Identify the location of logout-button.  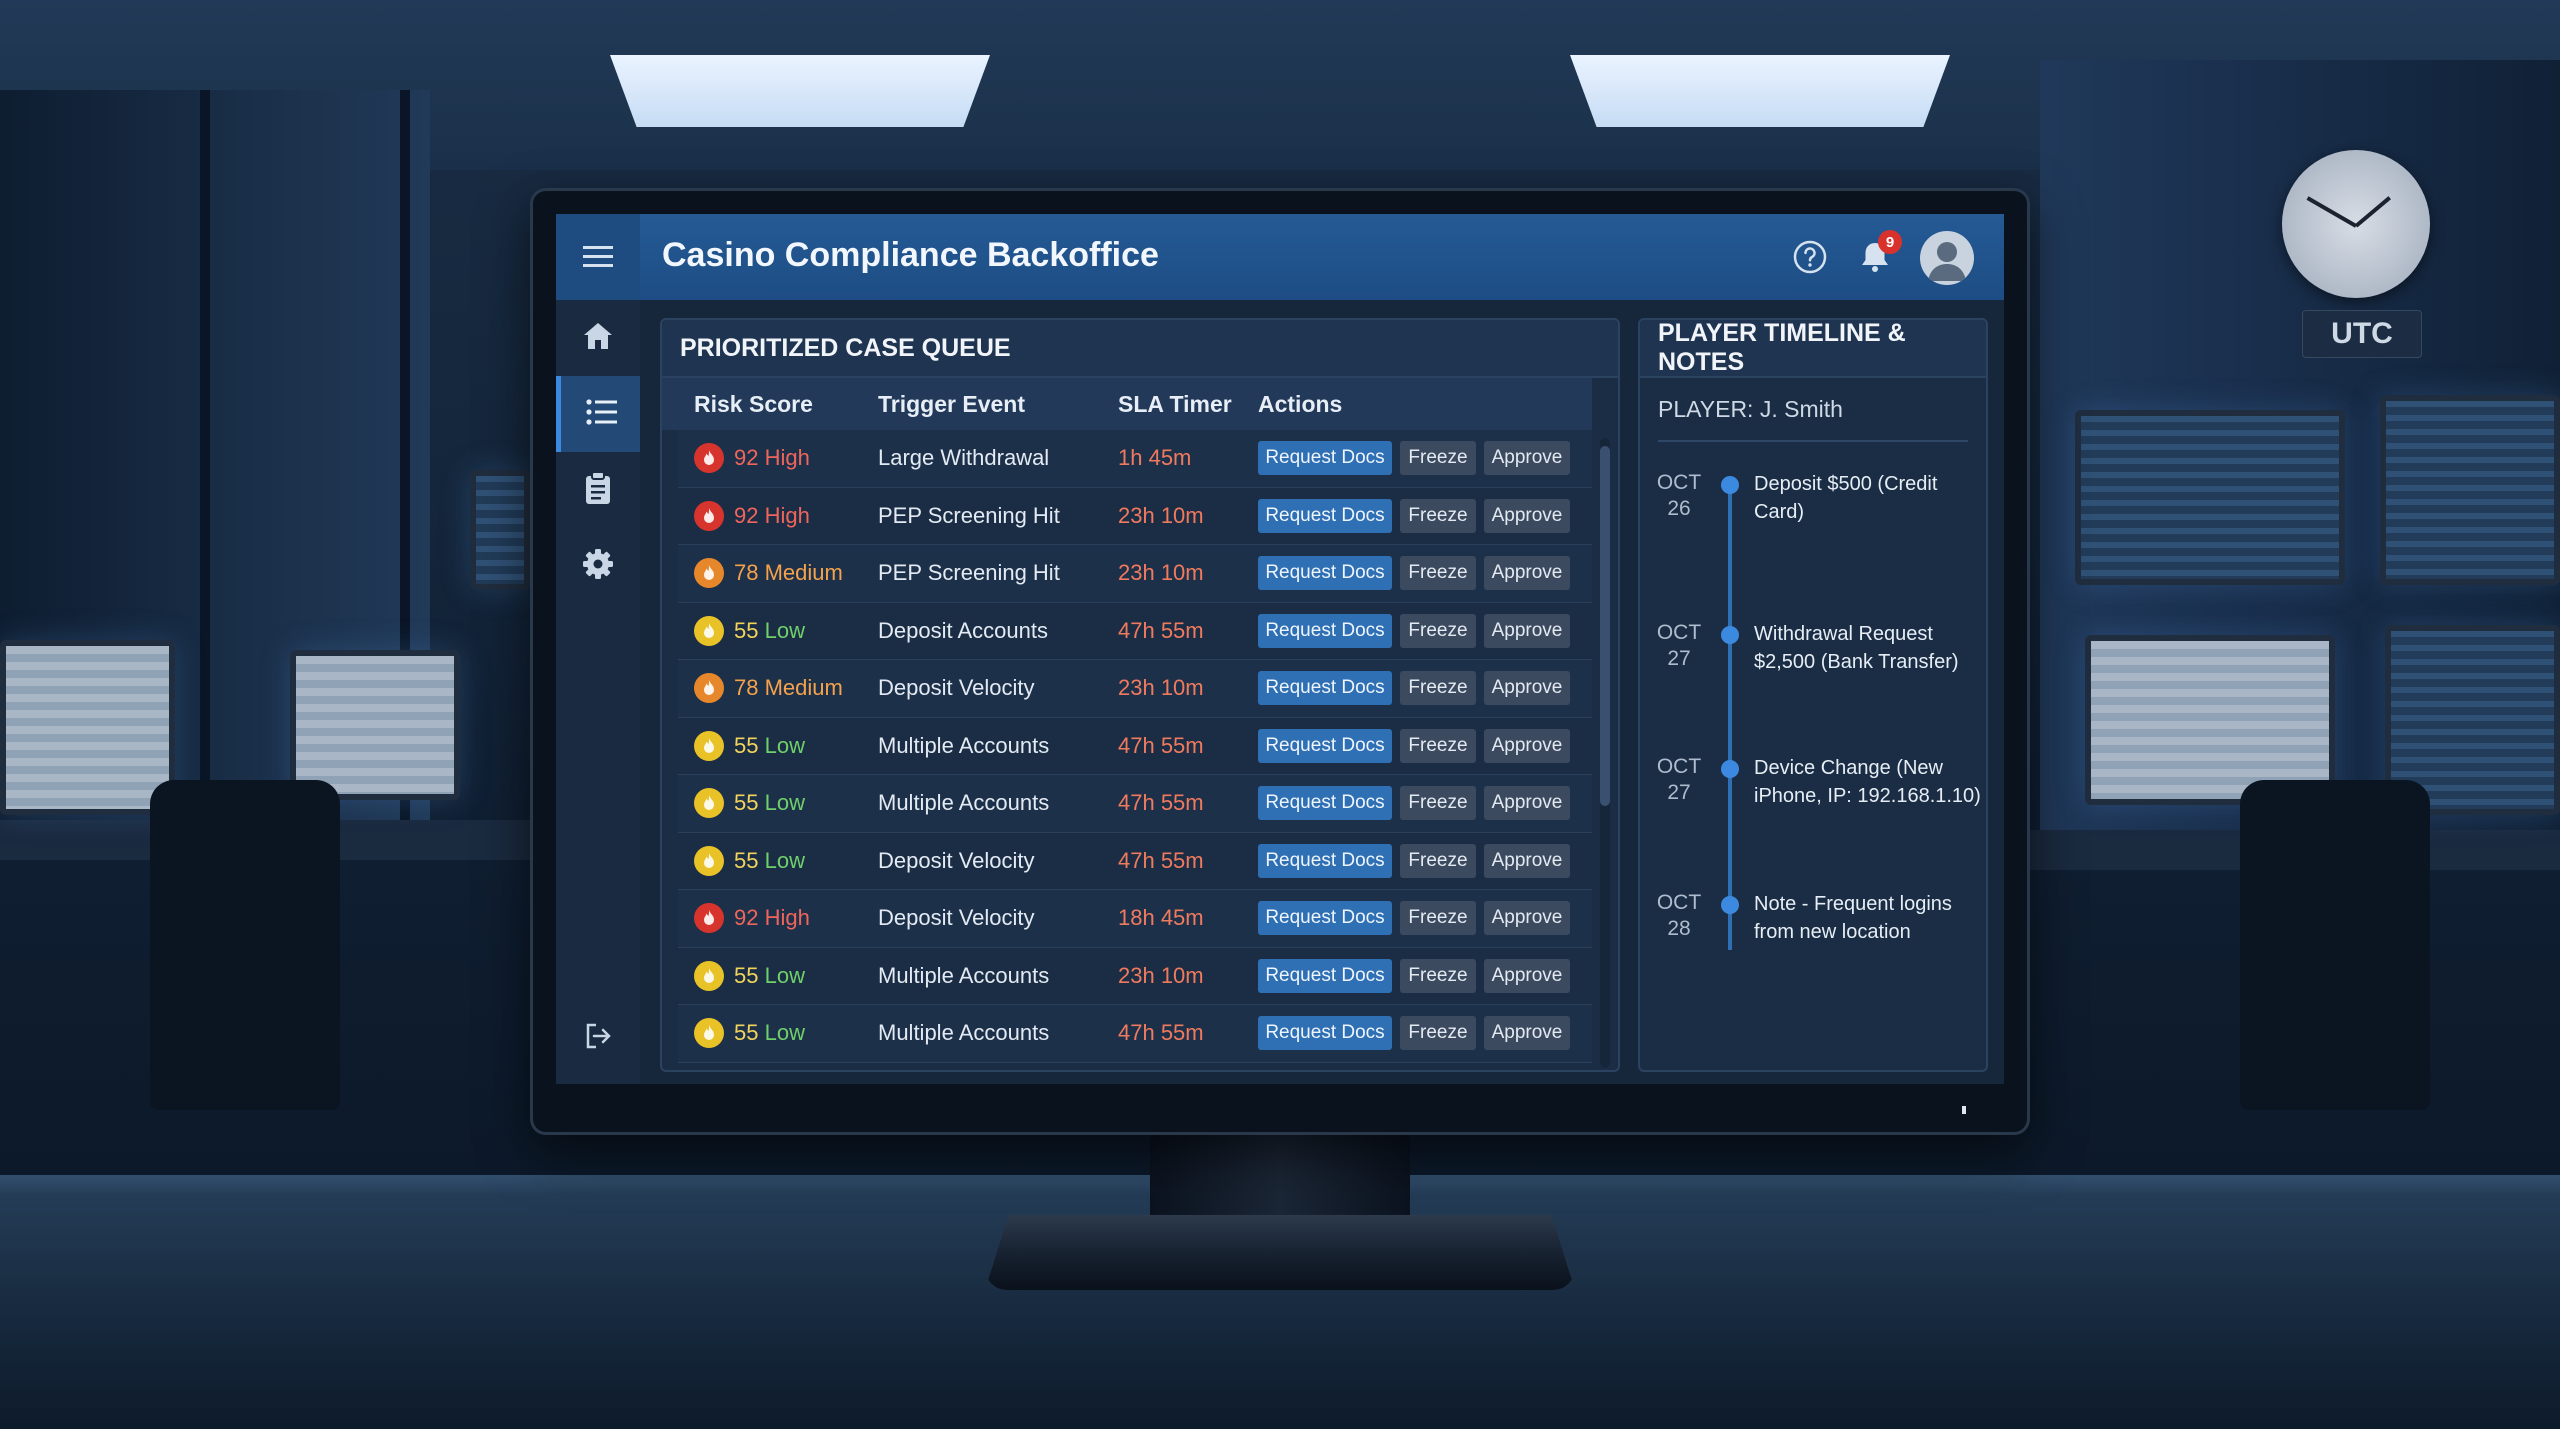
(598, 1038).